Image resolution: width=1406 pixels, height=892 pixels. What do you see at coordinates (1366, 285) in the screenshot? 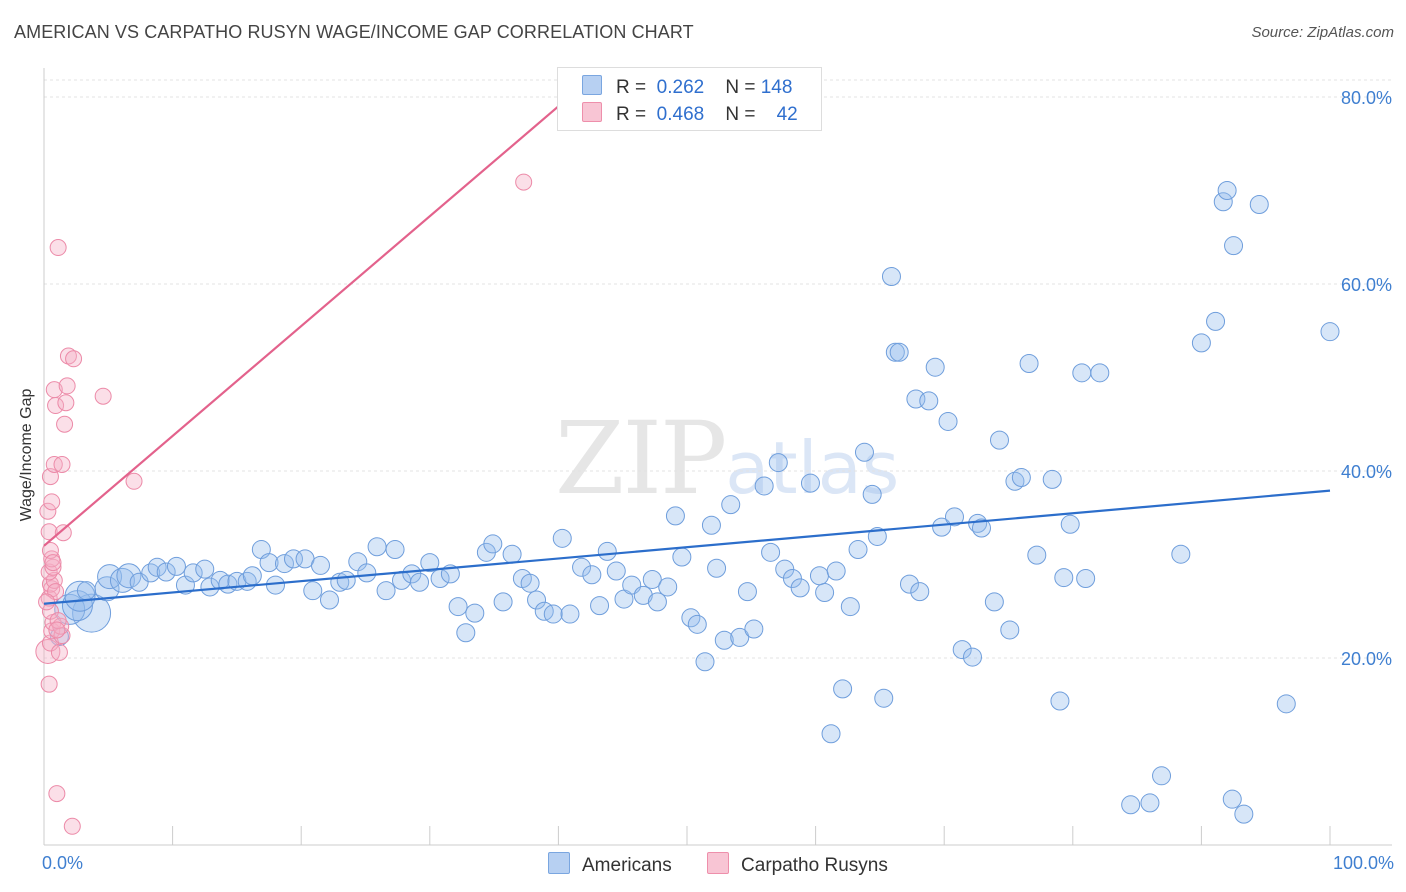
I see `y-tick-label: 60.0%` at bounding box center [1366, 285].